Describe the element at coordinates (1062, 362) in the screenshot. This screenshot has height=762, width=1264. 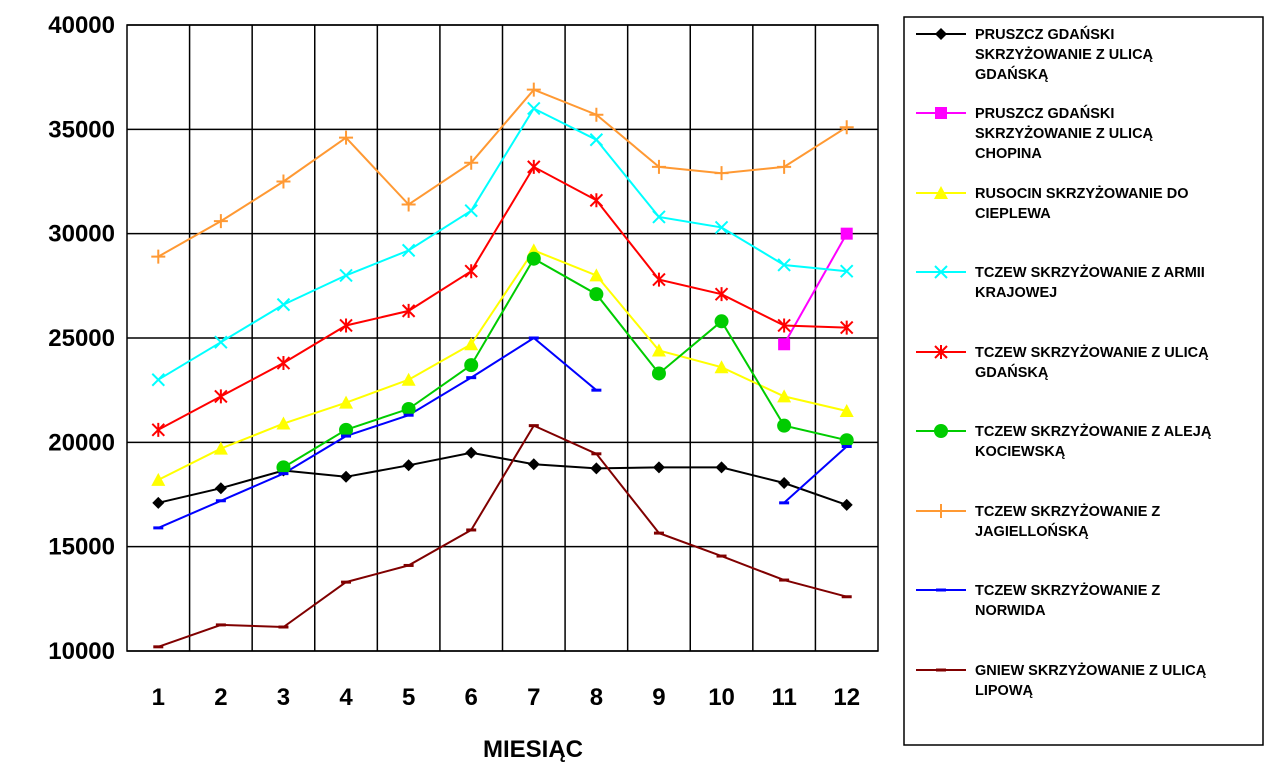
I see `legend-item: TCZEW SKRZYŻOWANIE Z ULICĄ GDAŃSKĄ` at that location.